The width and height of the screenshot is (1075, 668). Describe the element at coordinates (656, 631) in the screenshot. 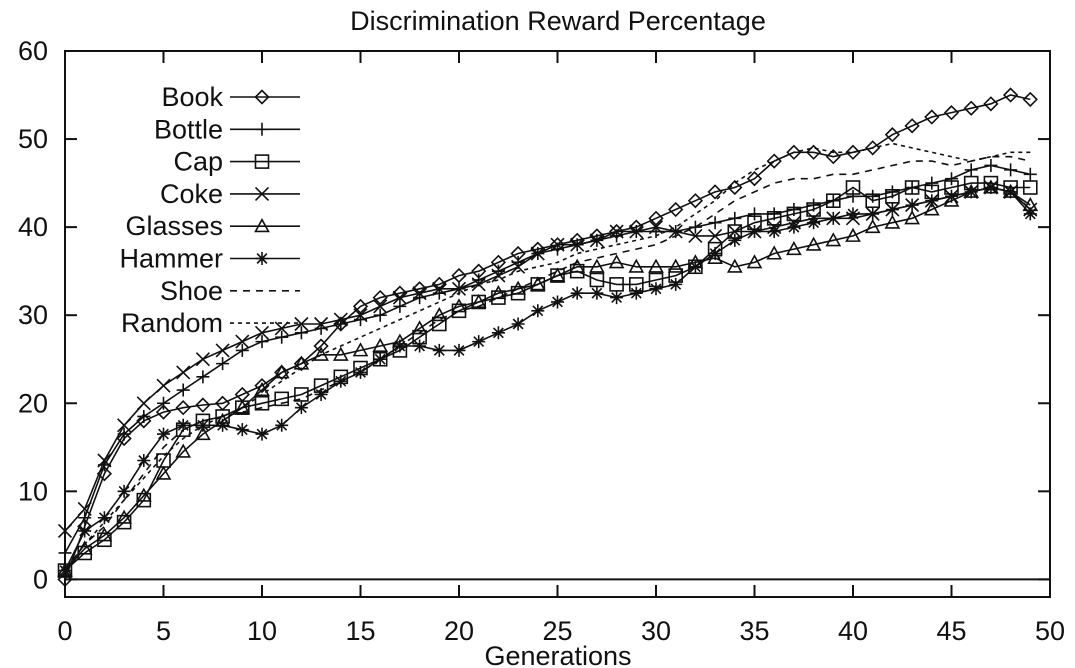

I see `x-tick-label: 30` at that location.